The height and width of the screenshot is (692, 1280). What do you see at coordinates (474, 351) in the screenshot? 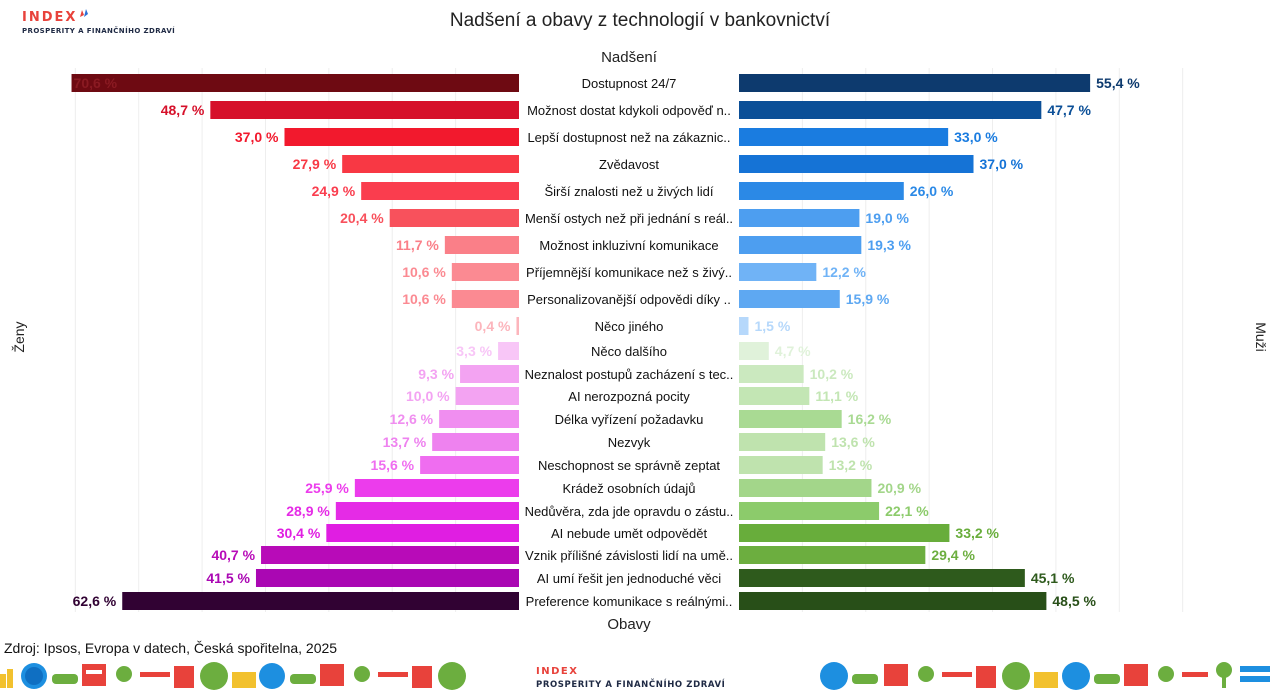
I see `data-label-women: 3,3 %` at bounding box center [474, 351].